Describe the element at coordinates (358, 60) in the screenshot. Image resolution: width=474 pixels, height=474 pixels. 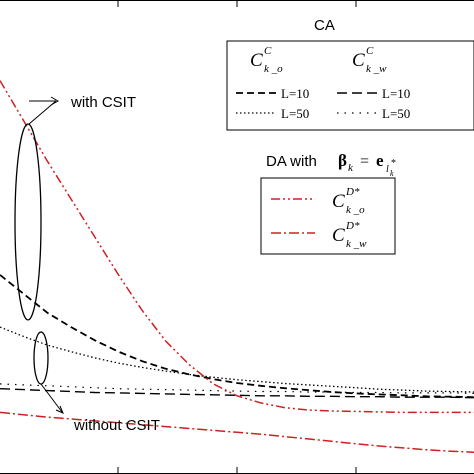
I see `legend-ca-col2-symbol: C` at that location.